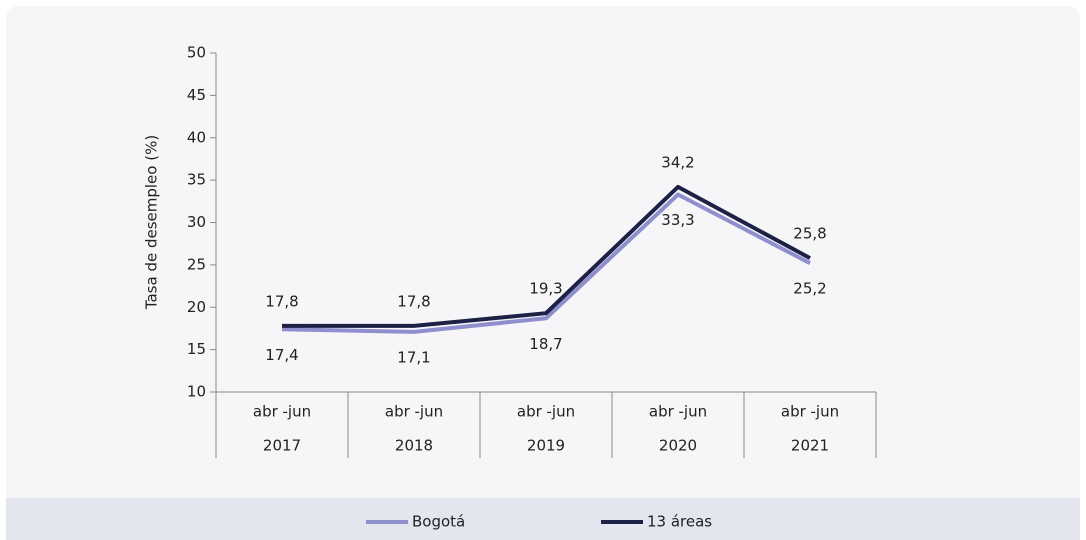 The image size is (1086, 540). I want to click on y-axis-label: Tasa de desempleo (%), so click(152, 222).